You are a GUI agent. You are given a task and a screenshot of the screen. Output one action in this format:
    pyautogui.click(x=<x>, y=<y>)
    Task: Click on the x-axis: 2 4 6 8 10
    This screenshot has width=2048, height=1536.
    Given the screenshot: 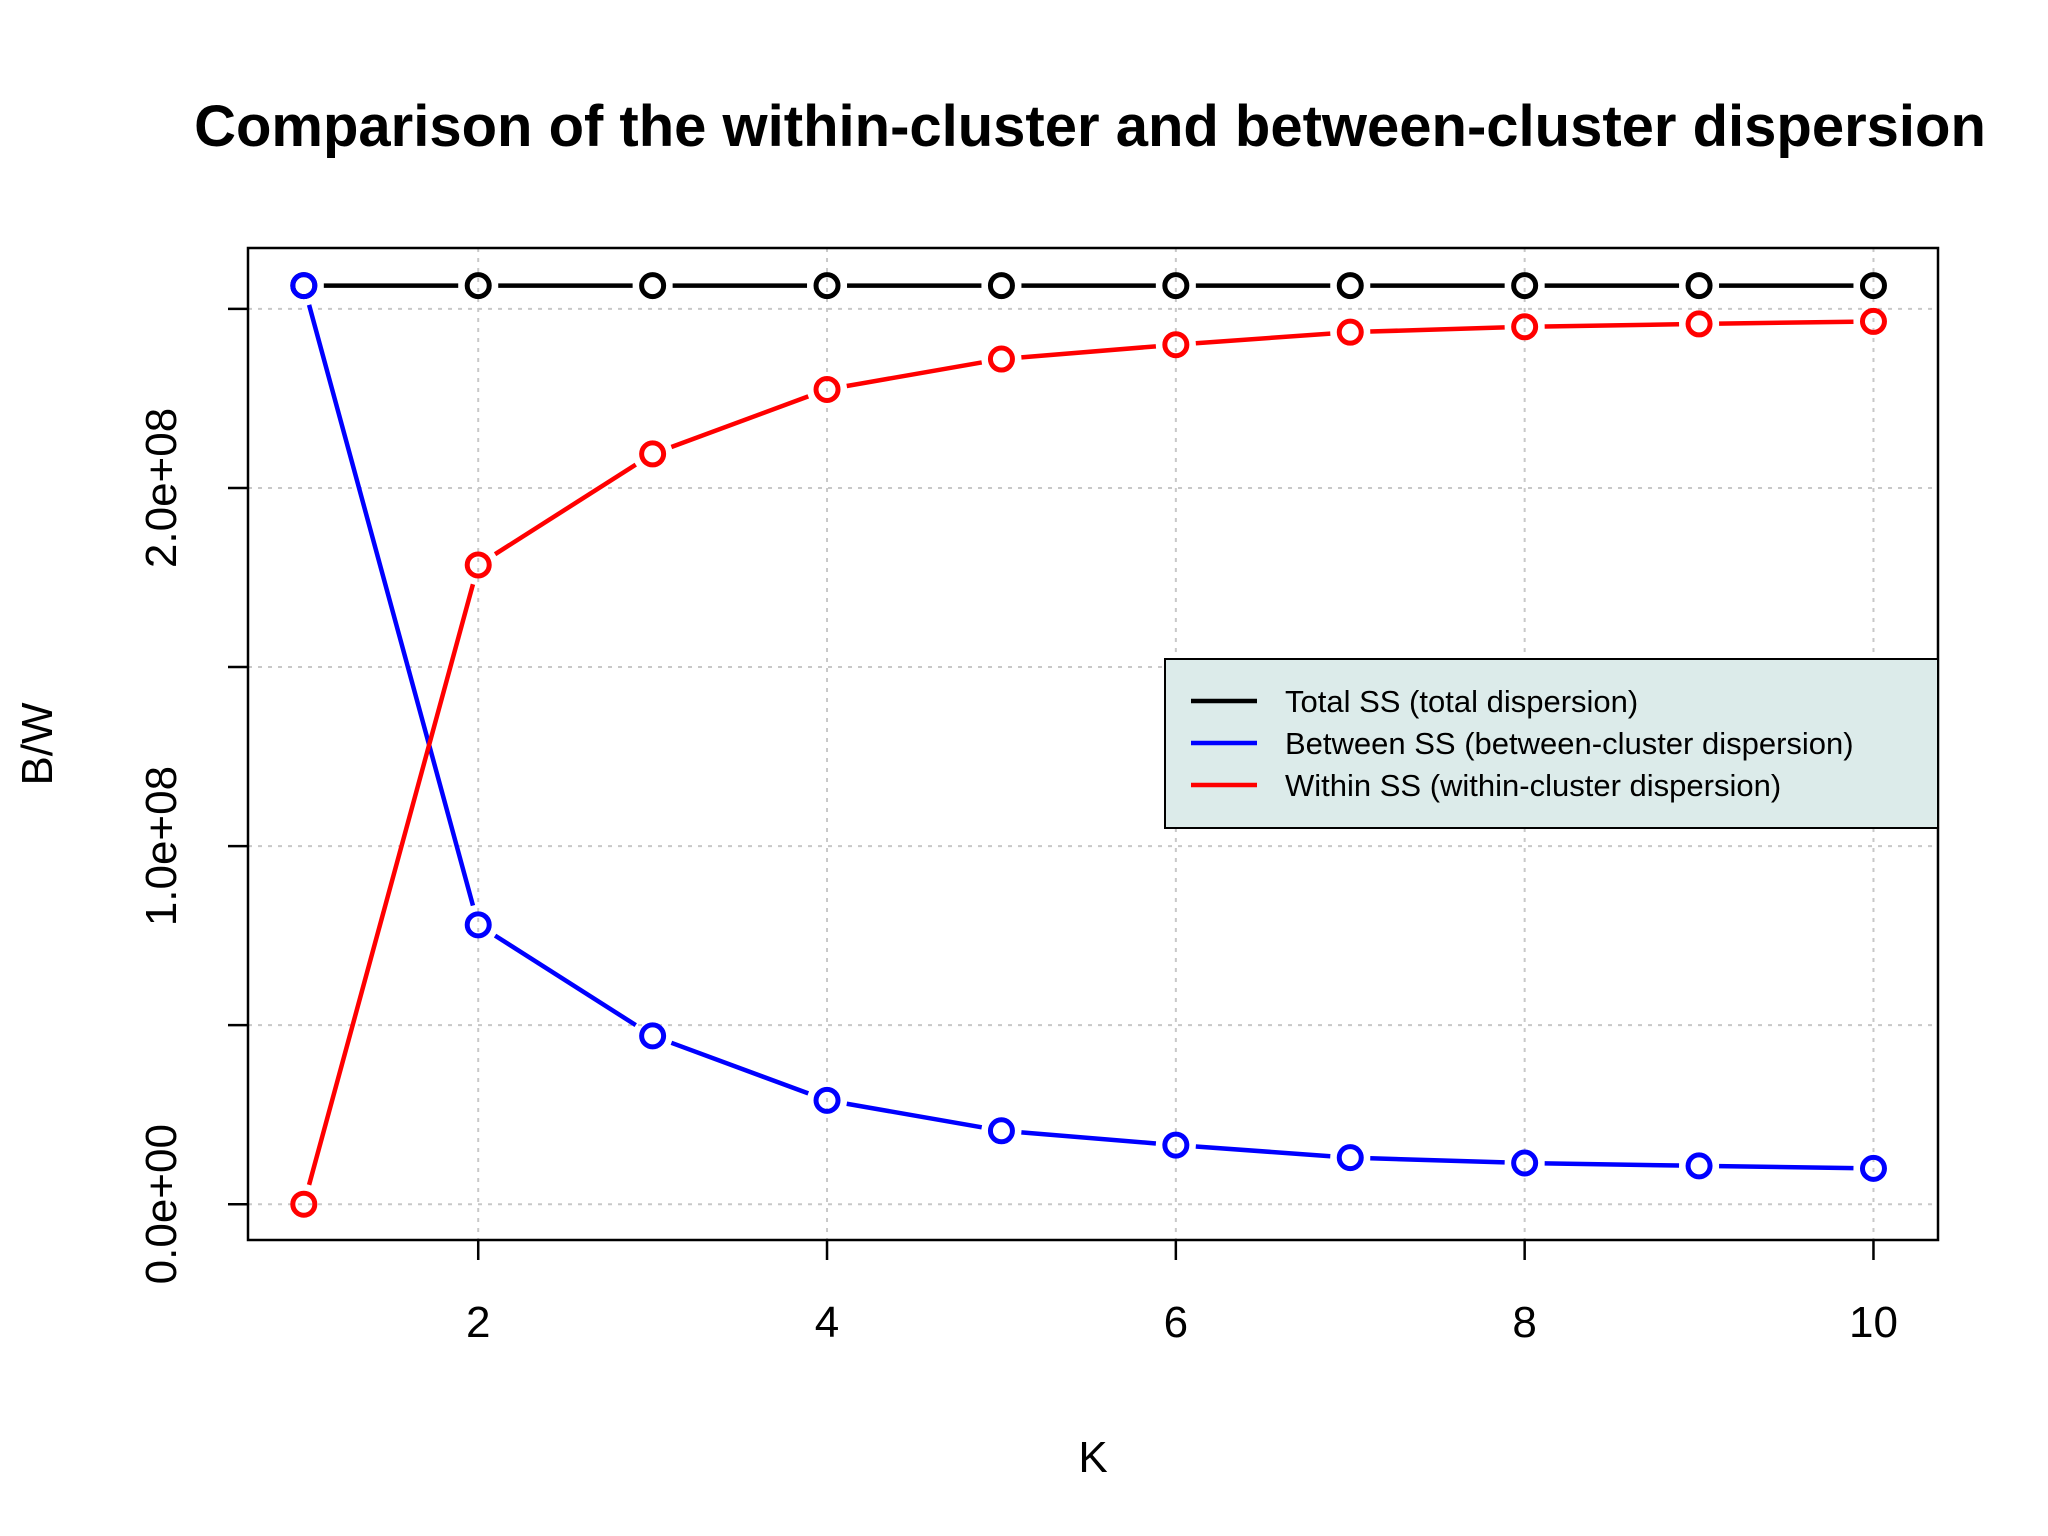 What is the action you would take?
    pyautogui.click(x=1182, y=1293)
    